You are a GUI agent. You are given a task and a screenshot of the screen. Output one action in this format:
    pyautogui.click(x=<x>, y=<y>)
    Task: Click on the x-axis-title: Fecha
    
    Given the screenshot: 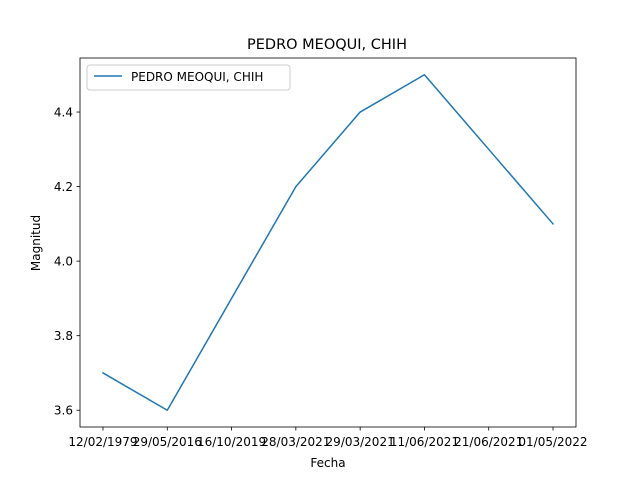 What is the action you would take?
    pyautogui.click(x=327, y=463)
    